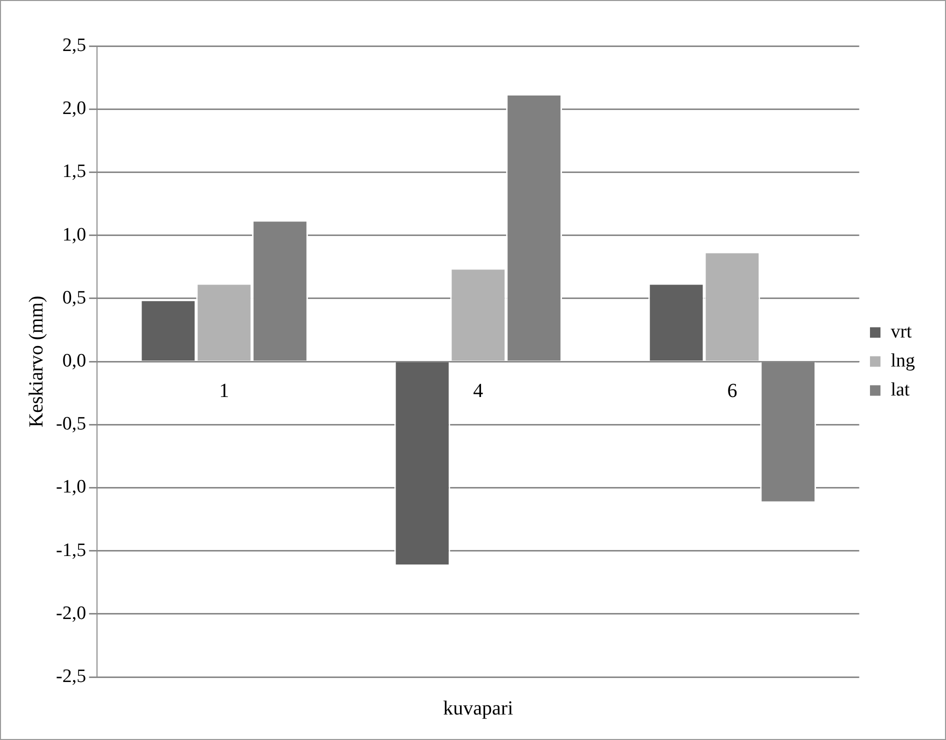 The height and width of the screenshot is (740, 946). I want to click on legend-label: lng, so click(903, 361).